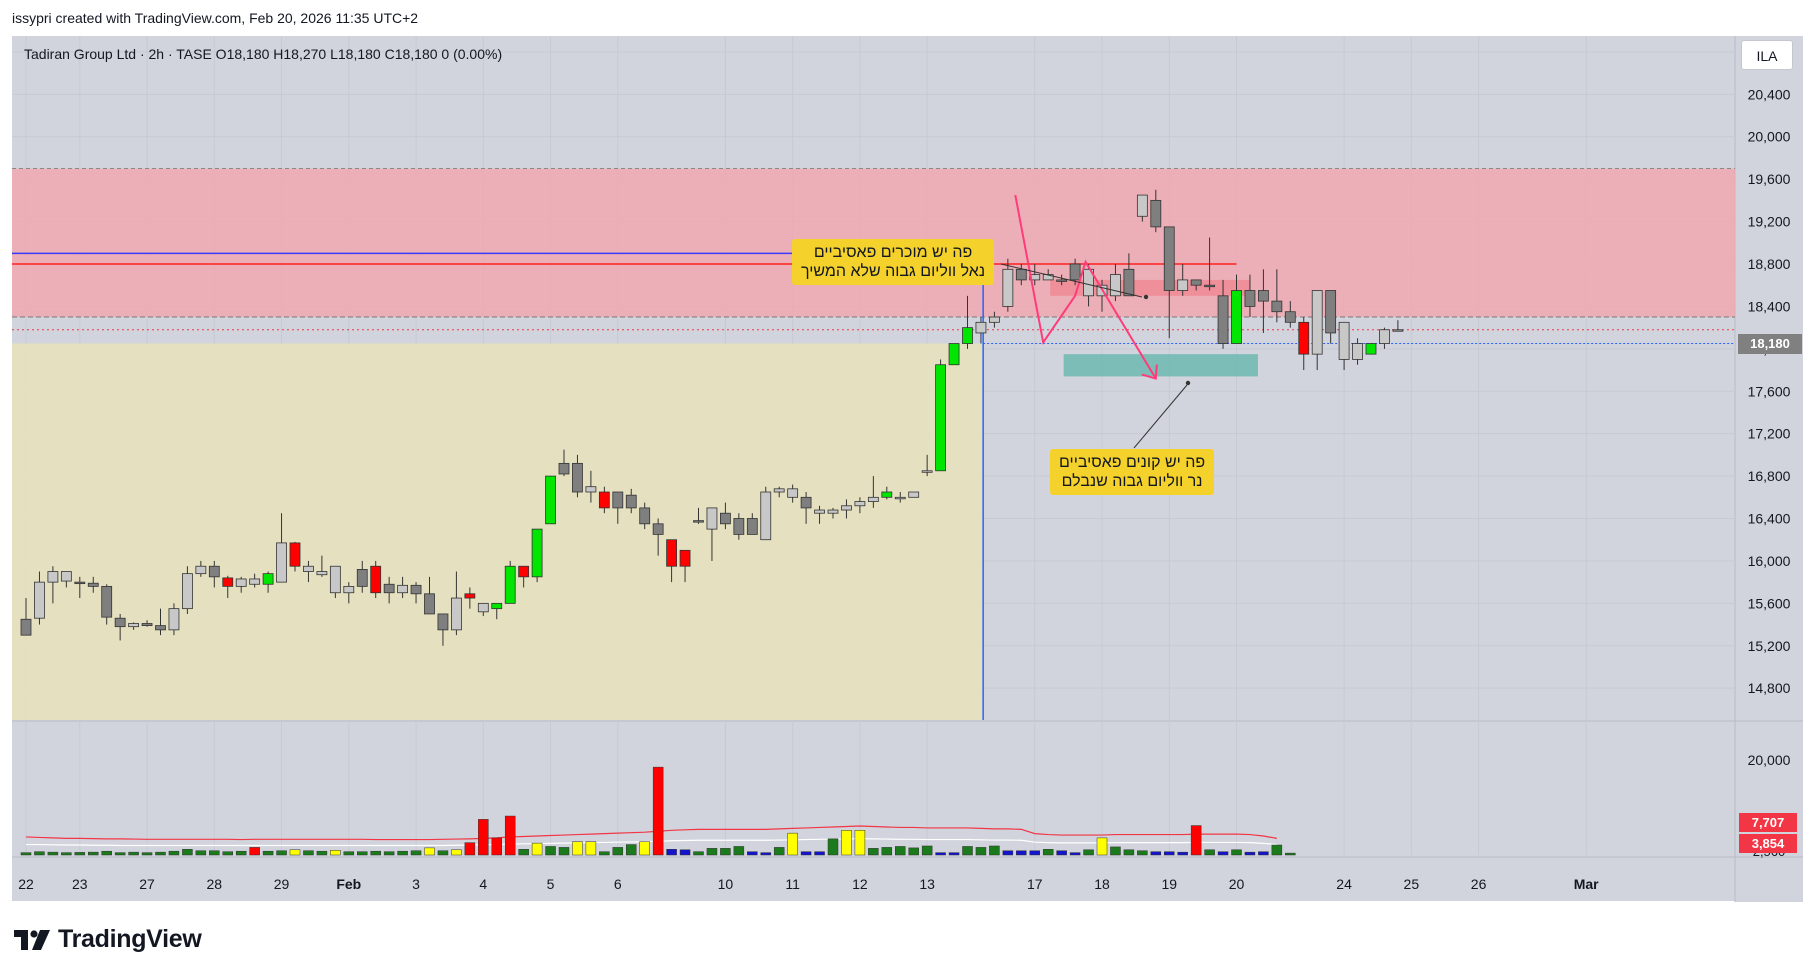  I want to click on time-tick-label: 12, so click(860, 884).